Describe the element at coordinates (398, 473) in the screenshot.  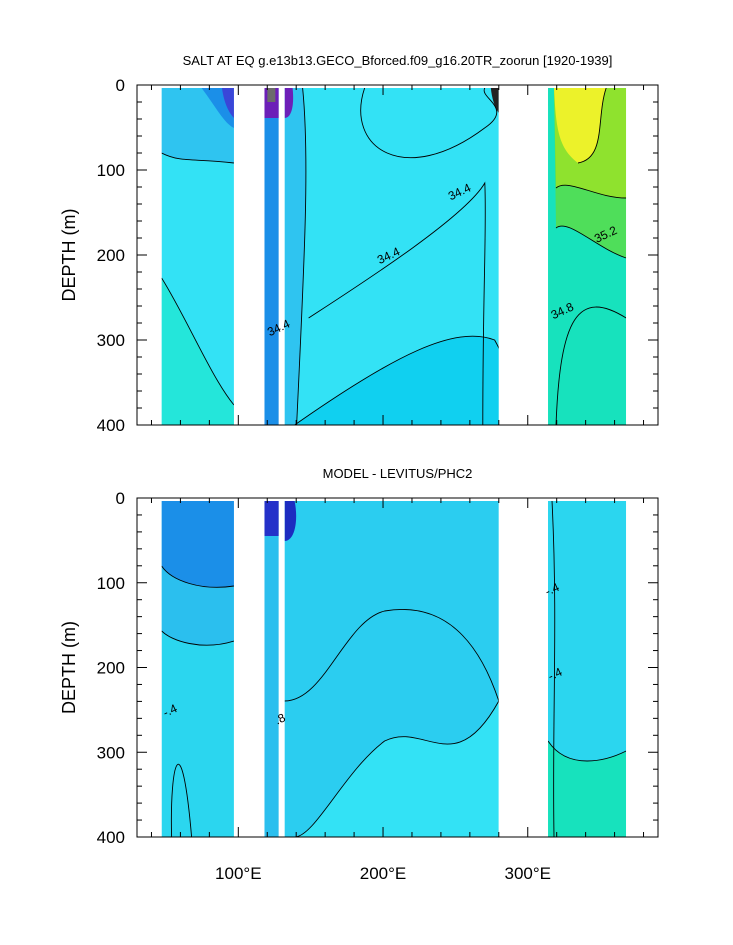
I see `chart-title: MODEL - LEVITUS/PHC2` at that location.